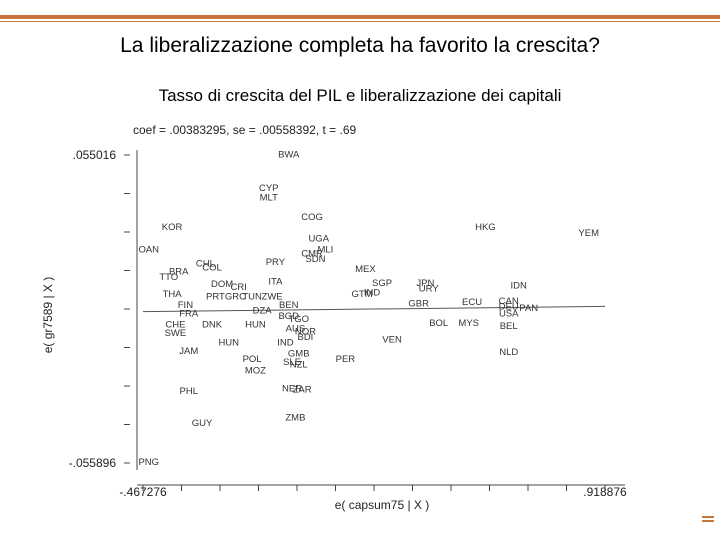  What do you see at coordinates (365, 269) in the screenshot?
I see `point-label: MEX` at bounding box center [365, 269].